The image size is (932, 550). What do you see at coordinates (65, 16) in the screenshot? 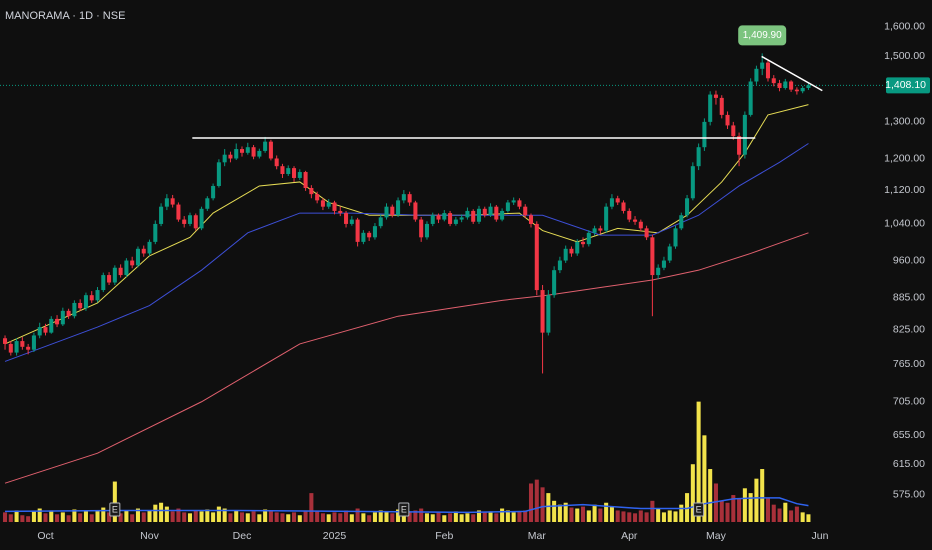
I see `chart-title: MANORAMA · 1D · NSE` at bounding box center [65, 16].